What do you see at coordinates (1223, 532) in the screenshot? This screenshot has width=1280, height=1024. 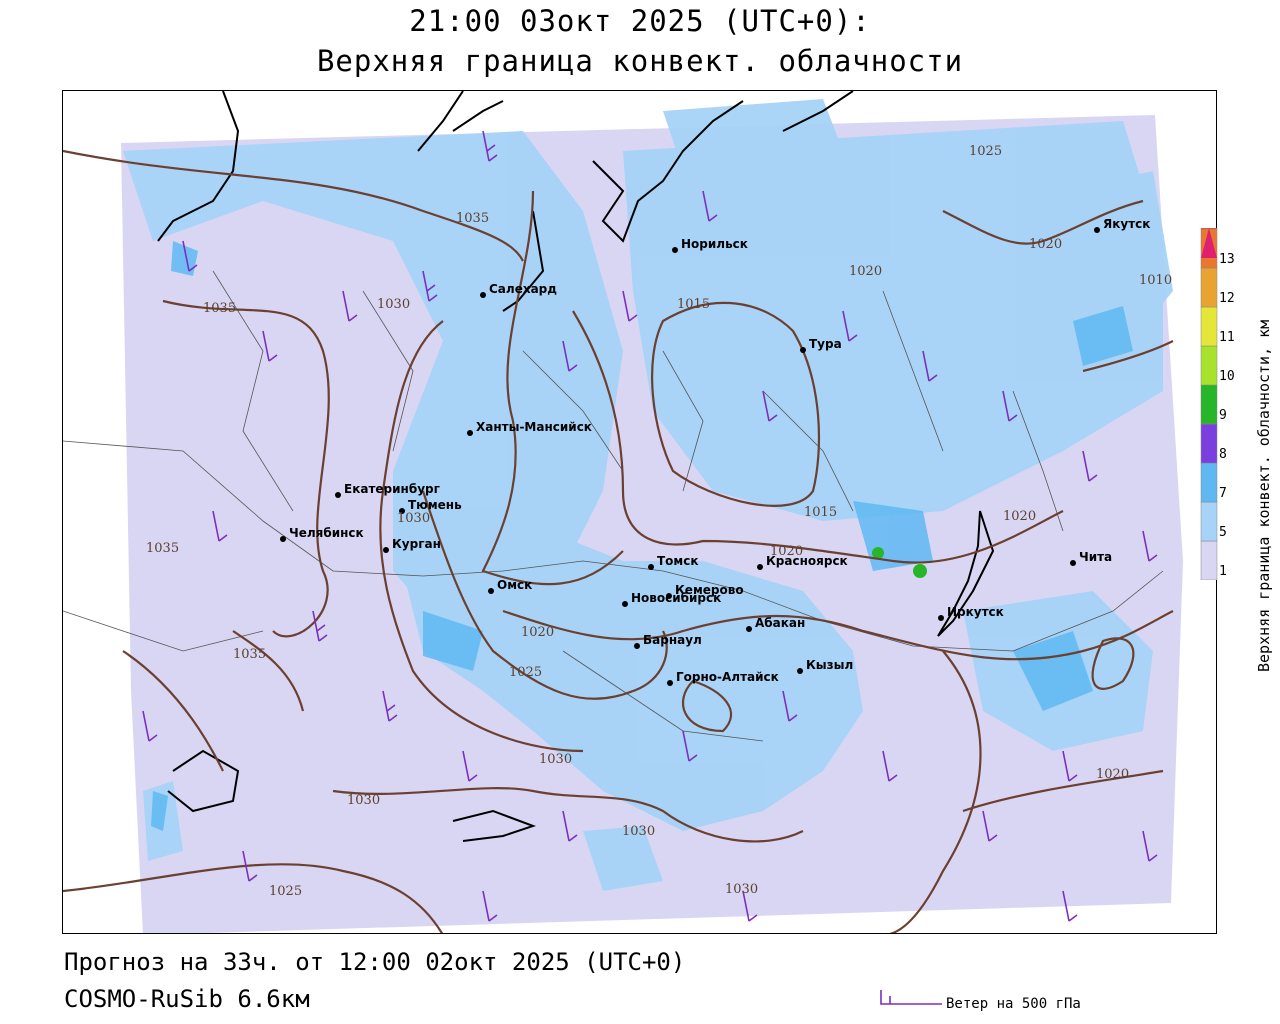 I see `legend-tick-label: 5` at bounding box center [1223, 532].